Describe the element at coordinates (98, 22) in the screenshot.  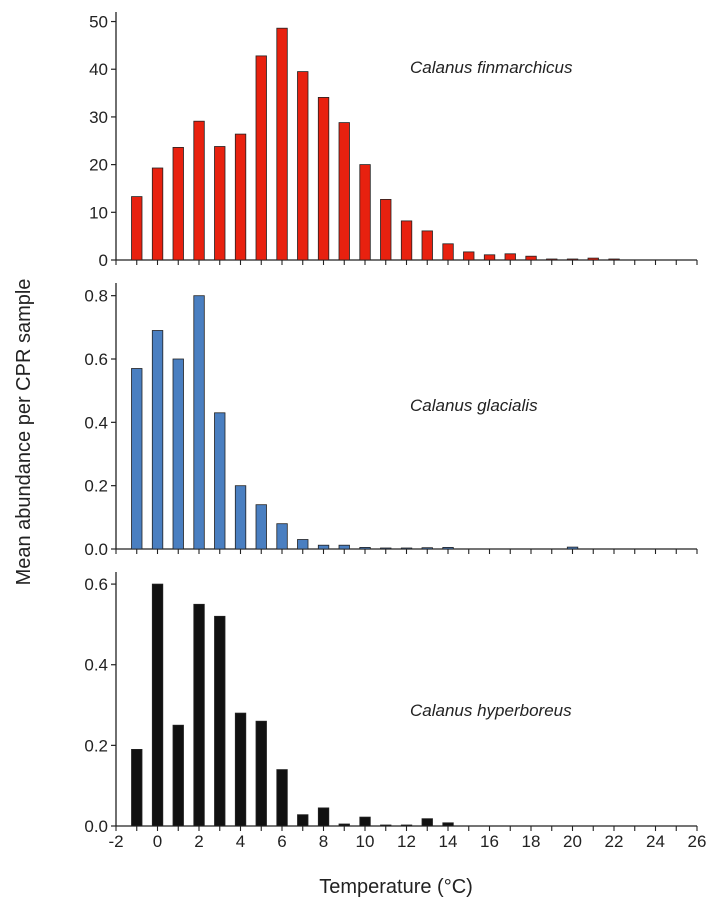
I see `y-tick-label: 50` at that location.